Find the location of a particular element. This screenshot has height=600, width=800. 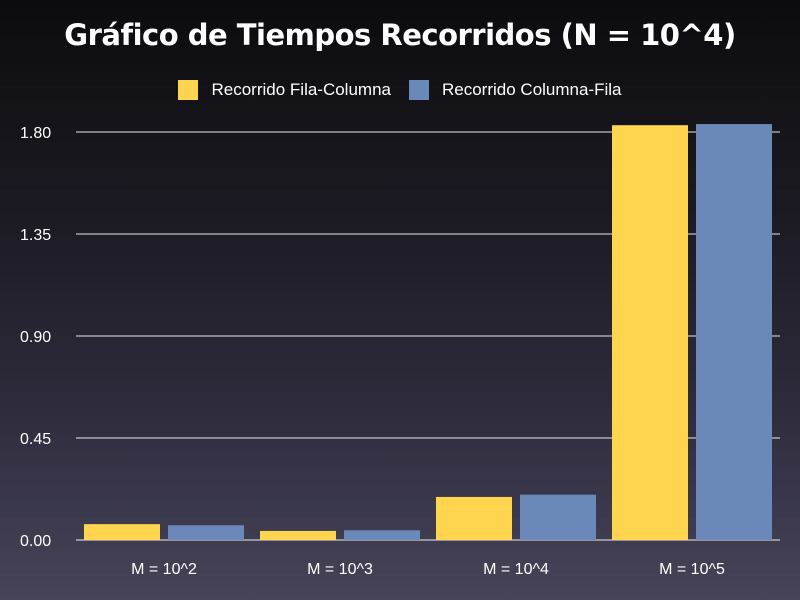

y-tick-label: 0.00 is located at coordinates (35, 541).